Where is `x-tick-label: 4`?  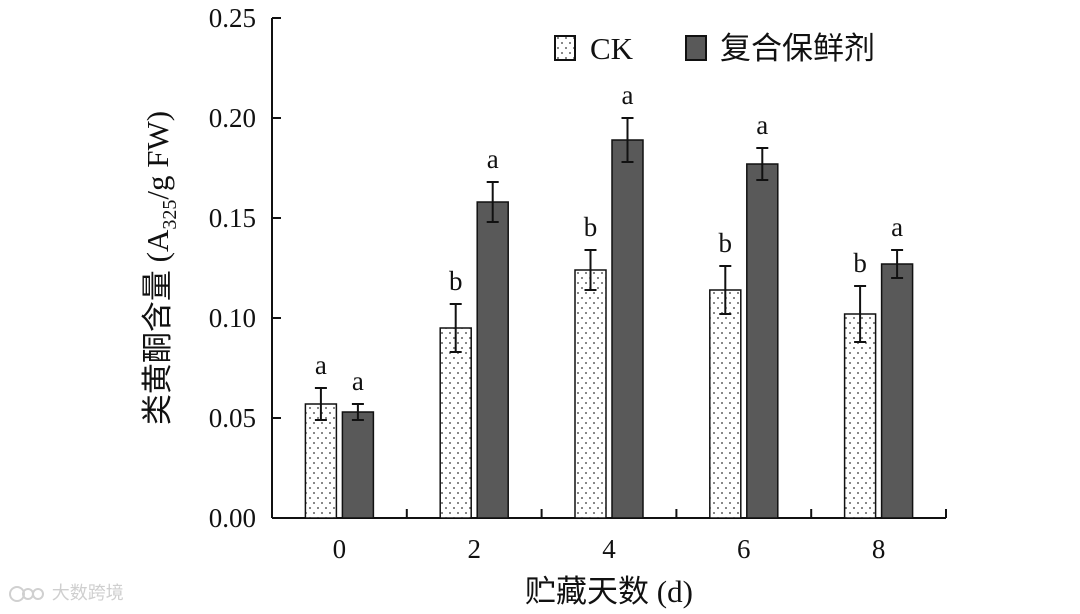
x-tick-label: 4 is located at coordinates (609, 549).